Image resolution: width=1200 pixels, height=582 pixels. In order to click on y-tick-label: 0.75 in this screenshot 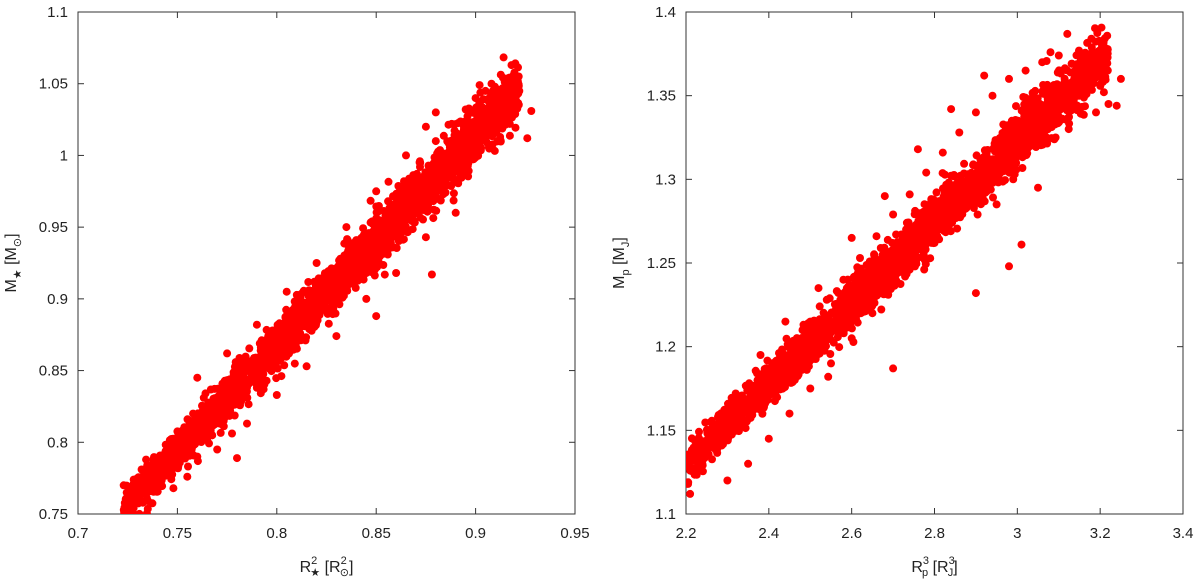, I will do `click(53, 514)`.